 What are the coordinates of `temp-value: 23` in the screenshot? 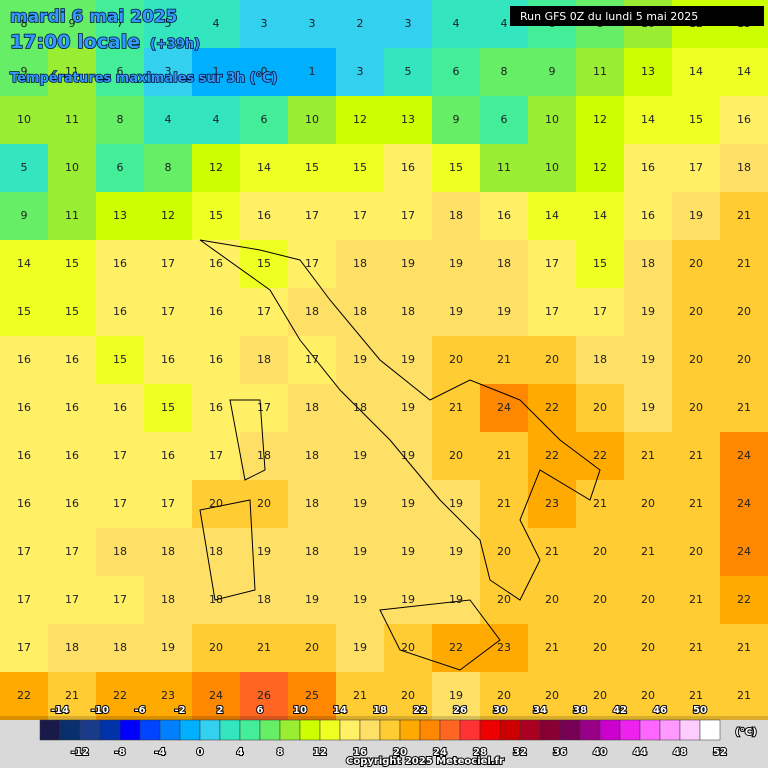 It's located at (552, 503).